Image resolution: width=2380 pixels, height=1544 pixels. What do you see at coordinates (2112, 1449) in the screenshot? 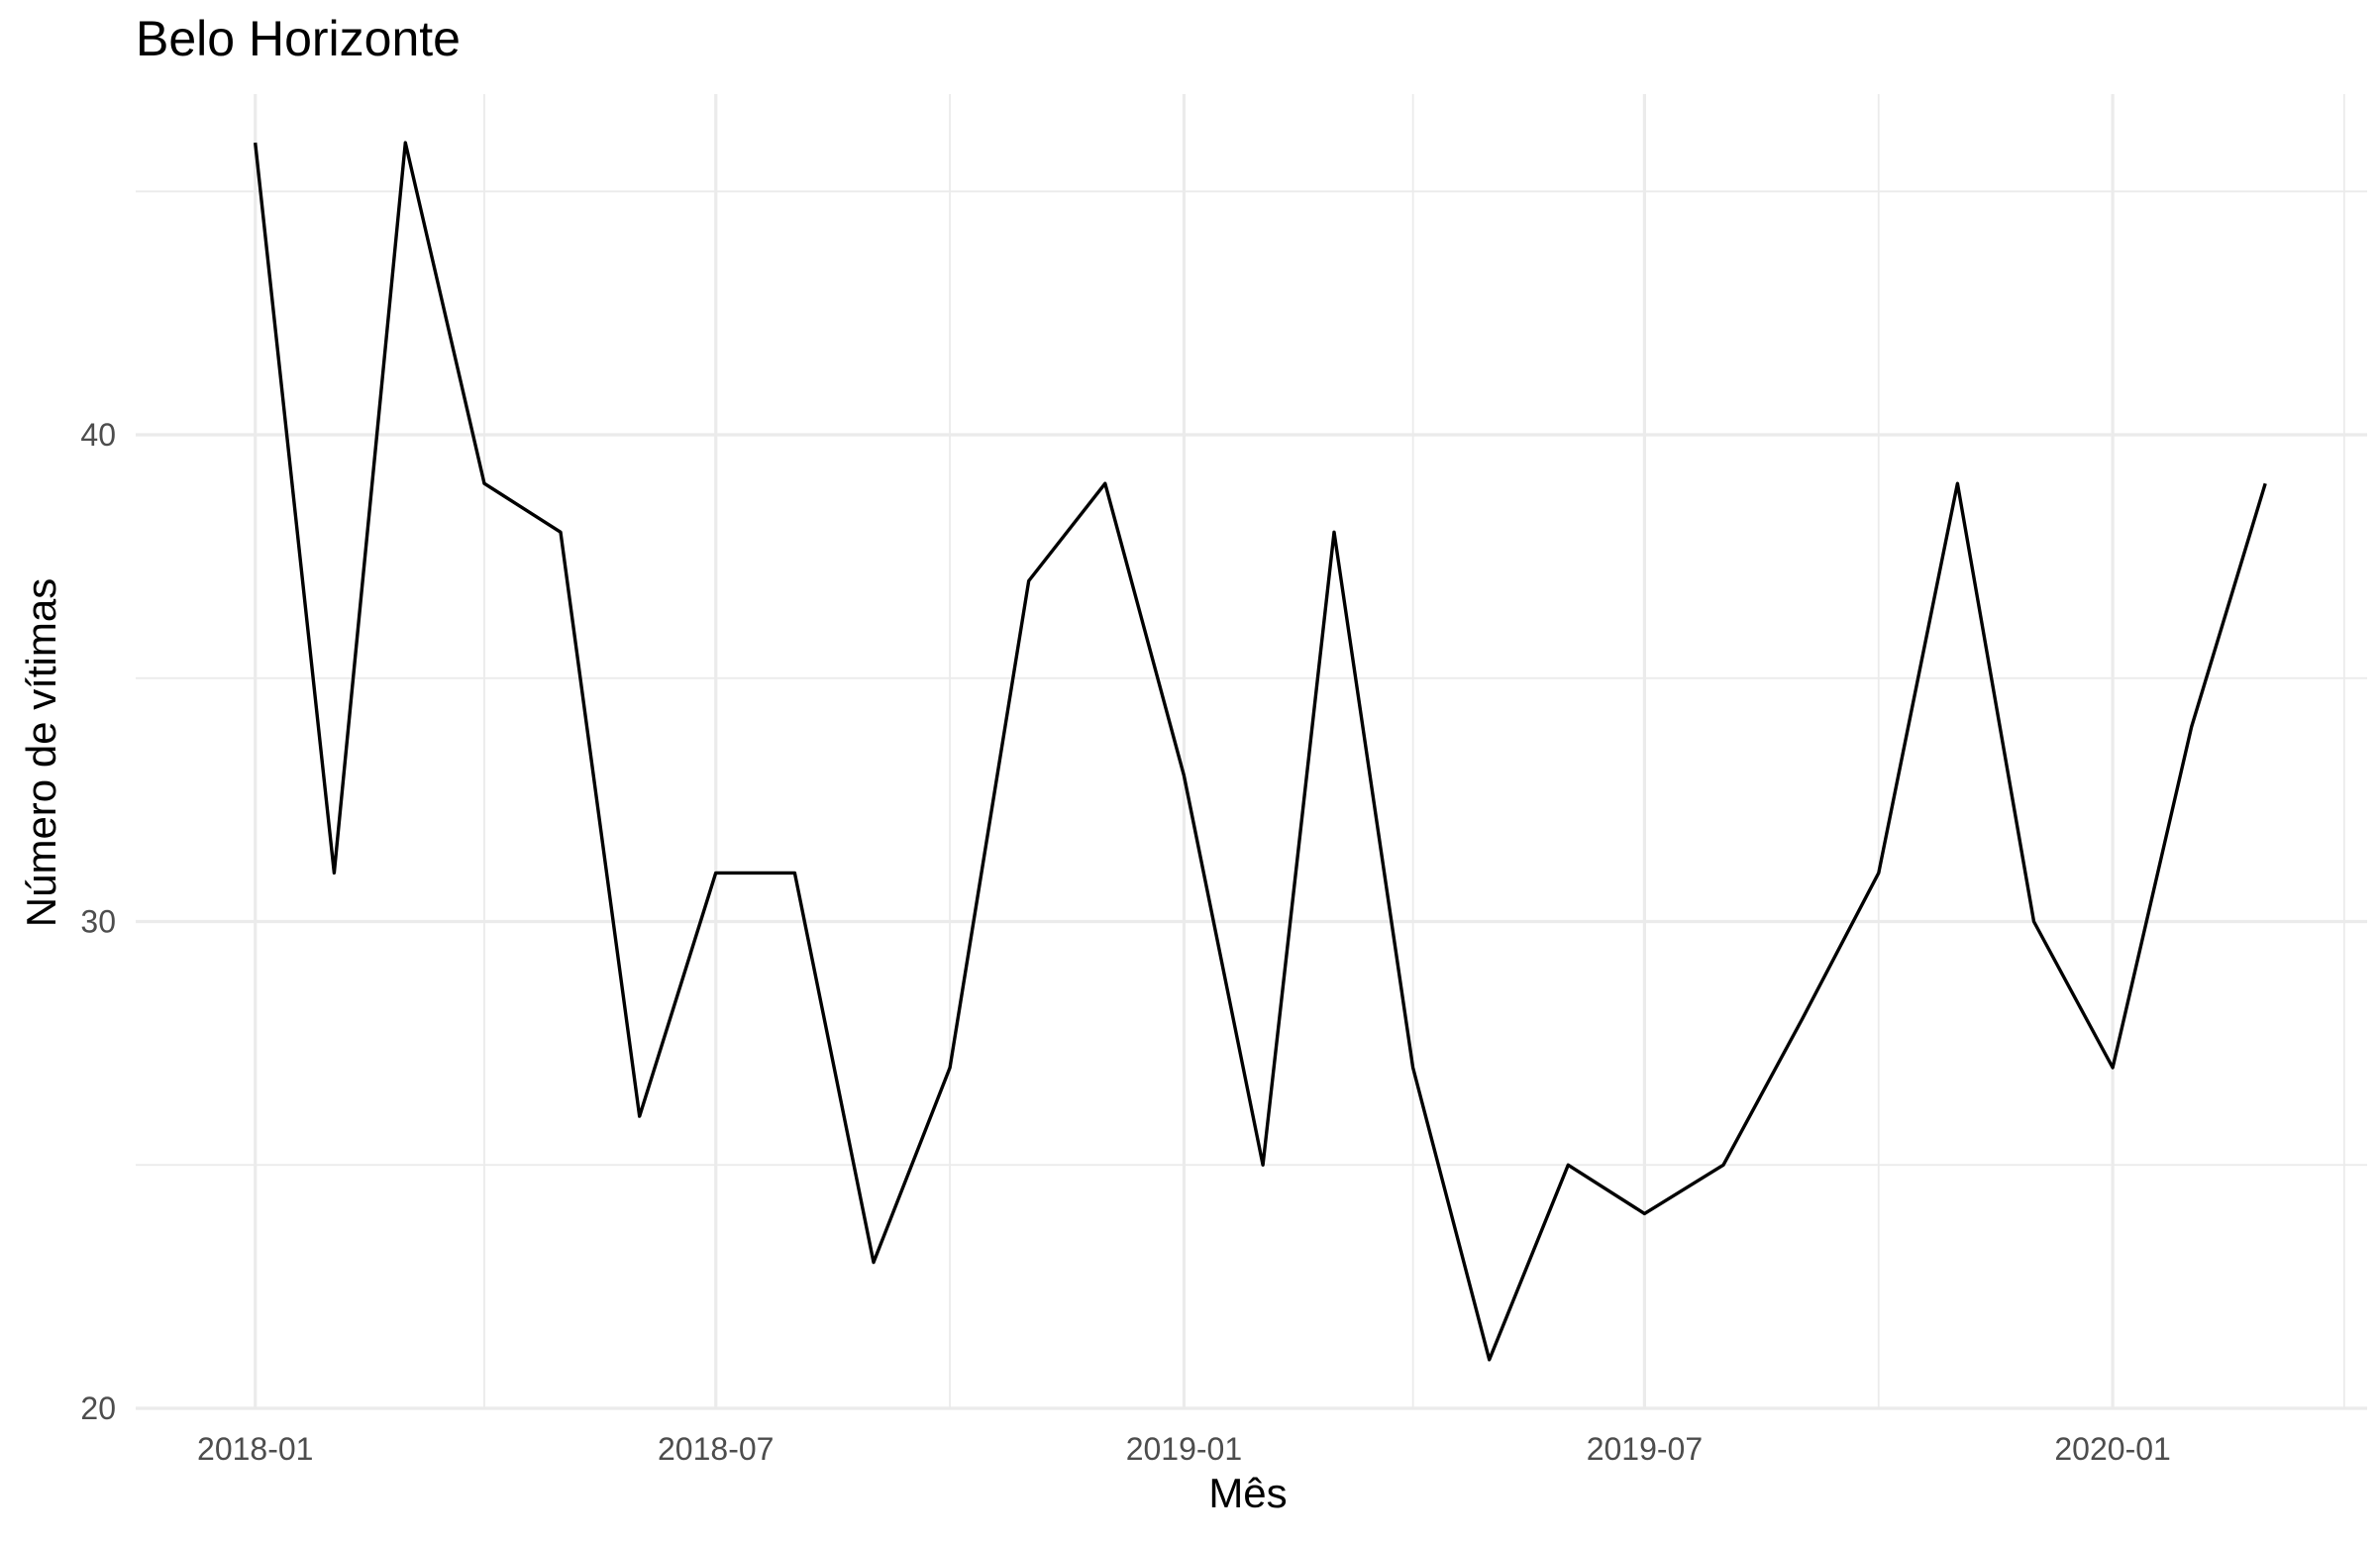
I see `x-tick-label: 2020-01` at bounding box center [2112, 1449].